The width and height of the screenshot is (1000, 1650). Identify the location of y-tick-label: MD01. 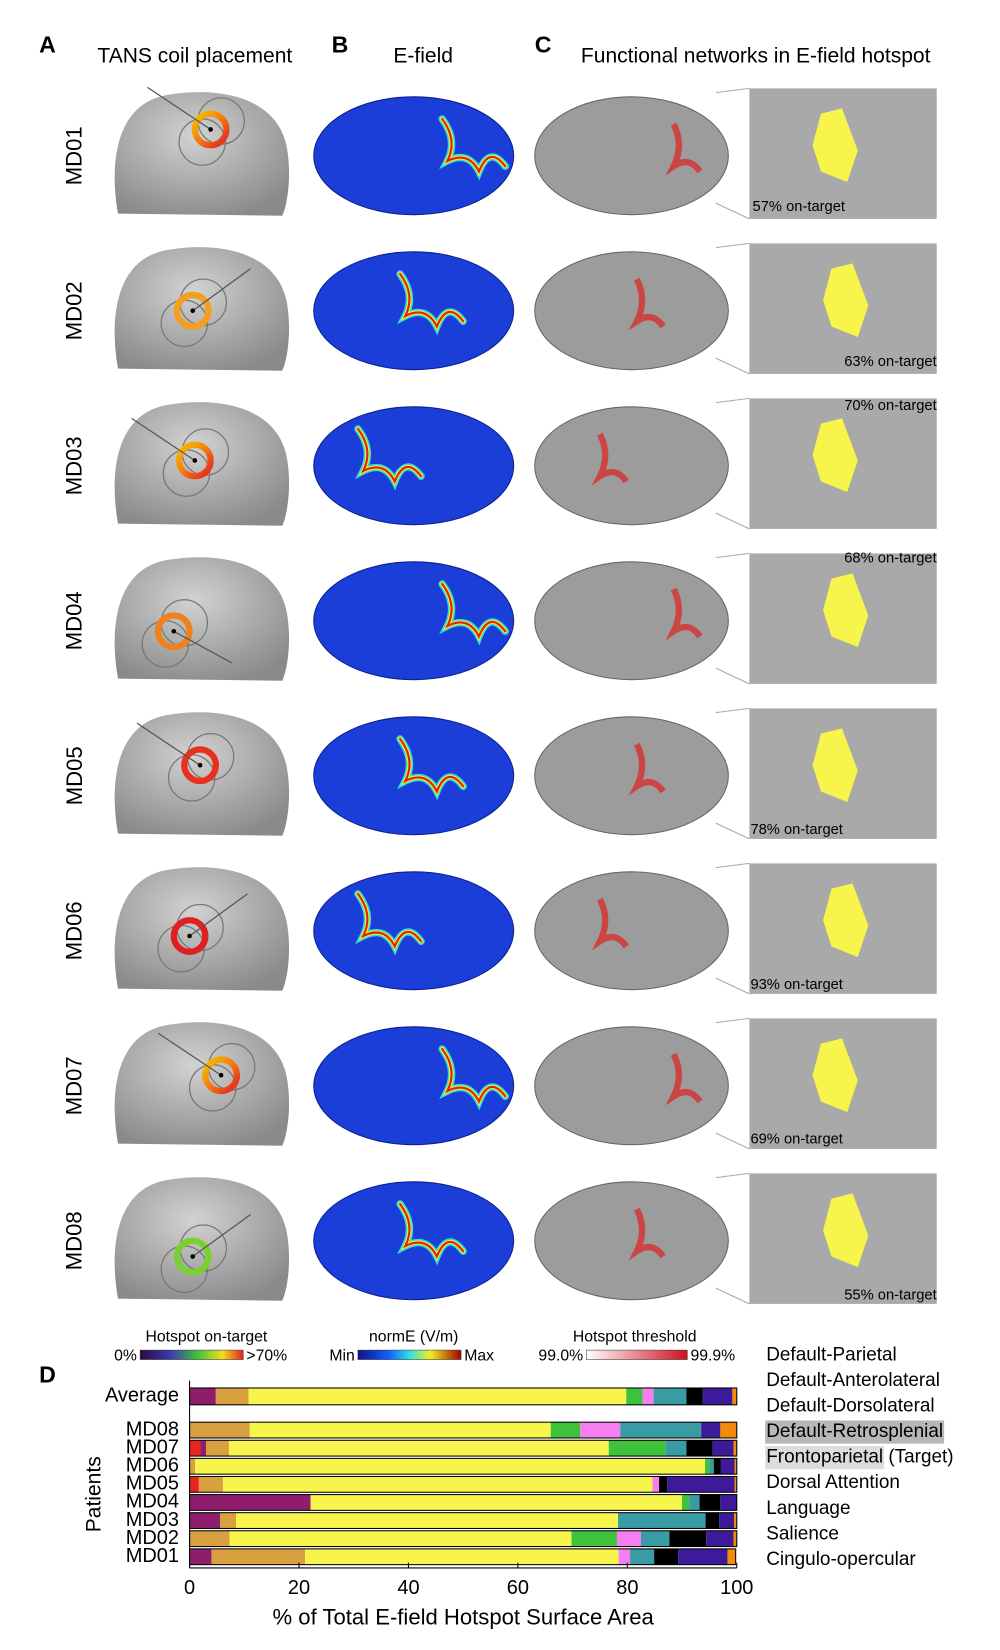
(152, 1556).